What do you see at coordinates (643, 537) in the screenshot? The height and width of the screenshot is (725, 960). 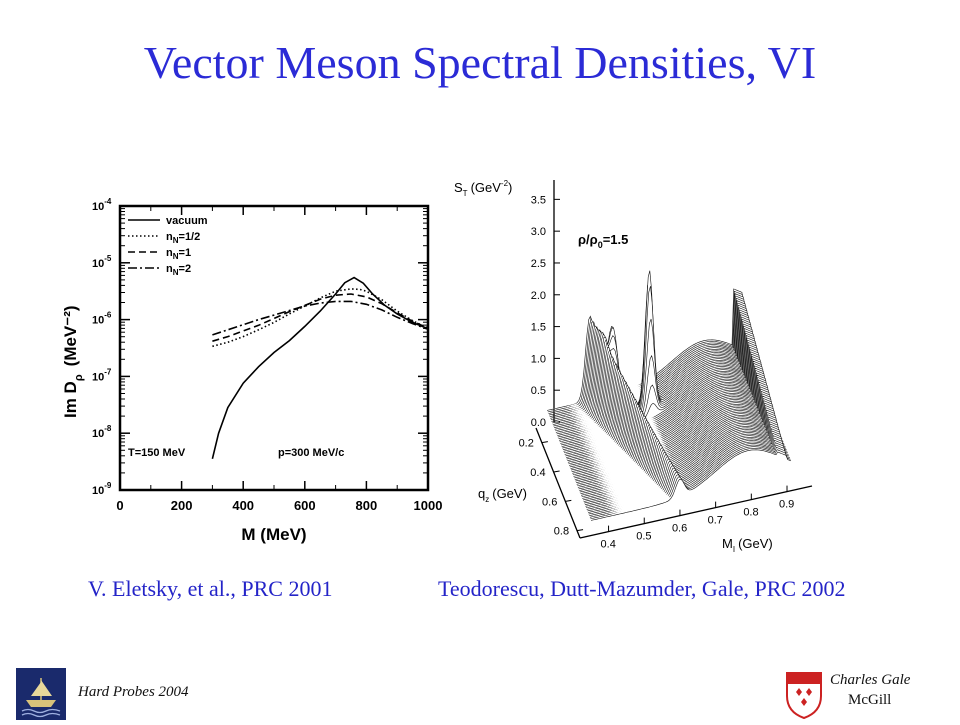 I see `m-tick-label: 0.5` at bounding box center [643, 537].